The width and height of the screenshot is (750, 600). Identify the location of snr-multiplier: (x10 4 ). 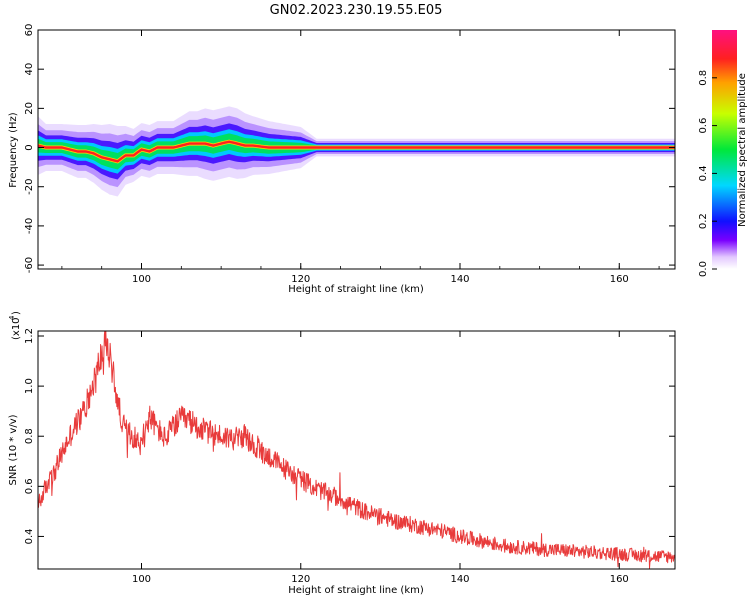
(15, 325).